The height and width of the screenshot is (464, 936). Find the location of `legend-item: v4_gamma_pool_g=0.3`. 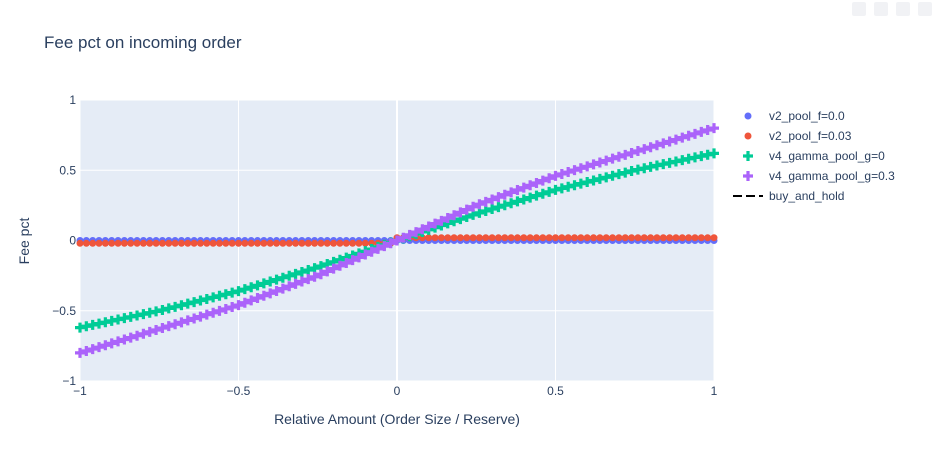

legend-item: v4_gamma_pool_g=0.3 is located at coordinates (819, 176).